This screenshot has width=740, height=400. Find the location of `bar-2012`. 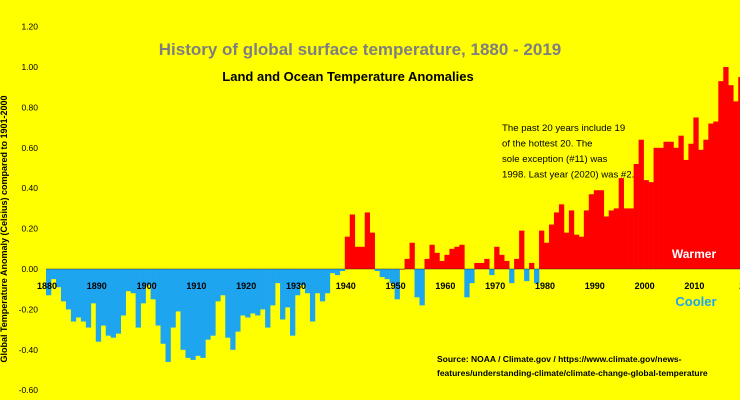

bar-2012 is located at coordinates (706, 204).